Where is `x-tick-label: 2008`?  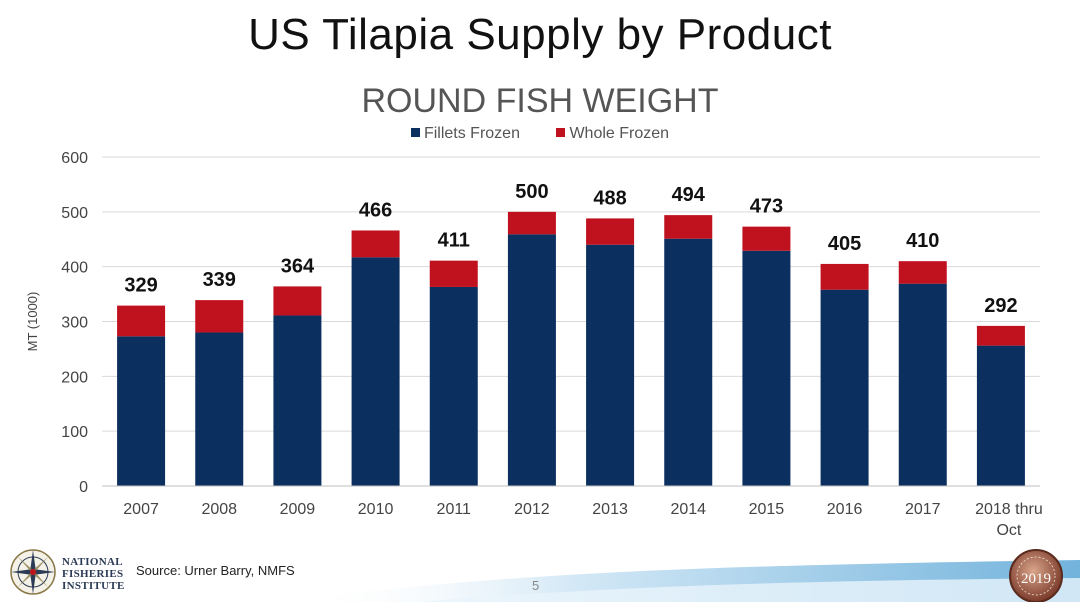
x-tick-label: 2008 is located at coordinates (219, 509).